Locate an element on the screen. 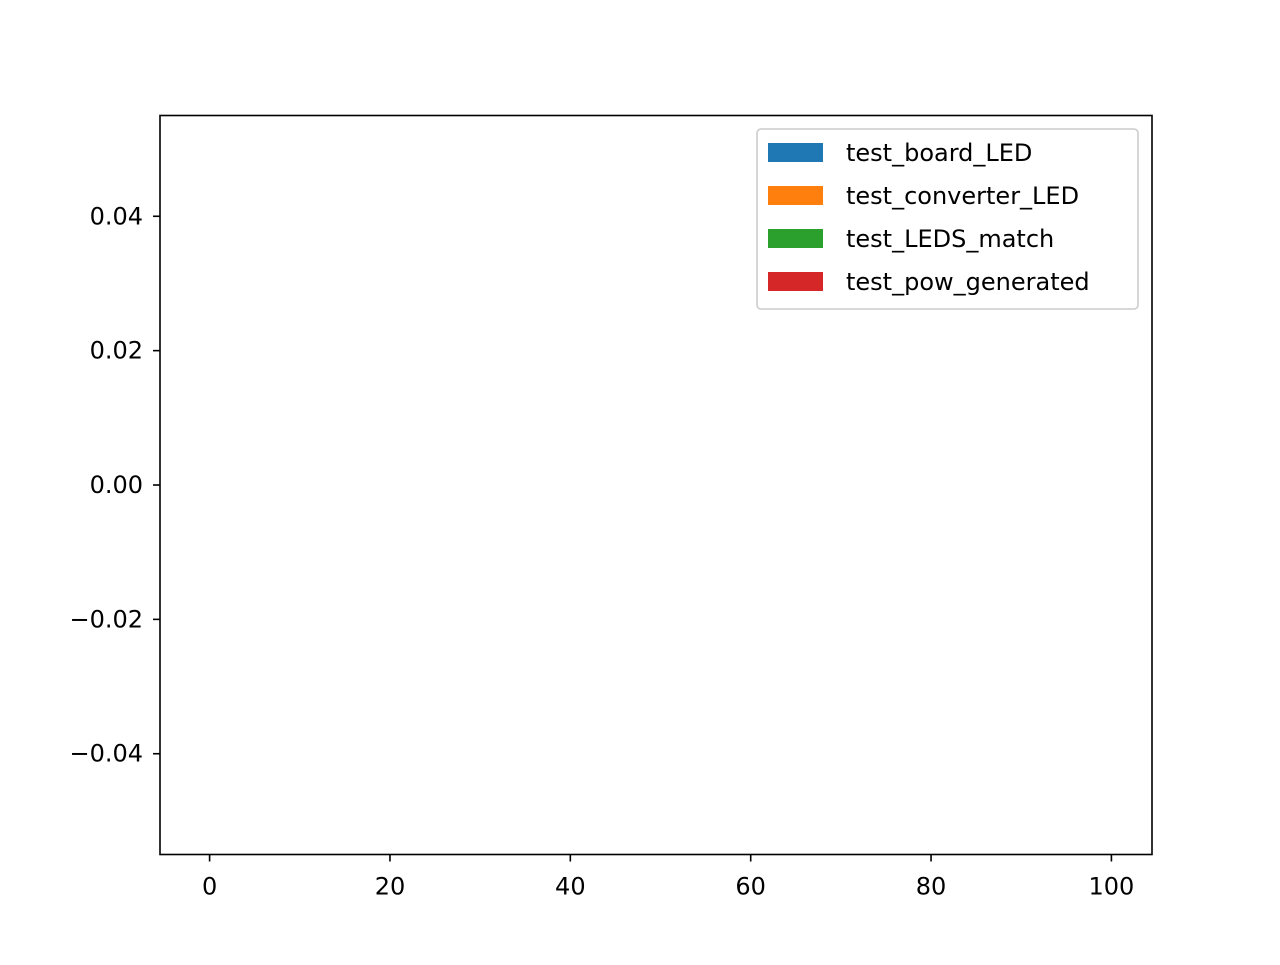 The width and height of the screenshot is (1280, 965). legend-label: test_pow_generated is located at coordinates (968, 282).